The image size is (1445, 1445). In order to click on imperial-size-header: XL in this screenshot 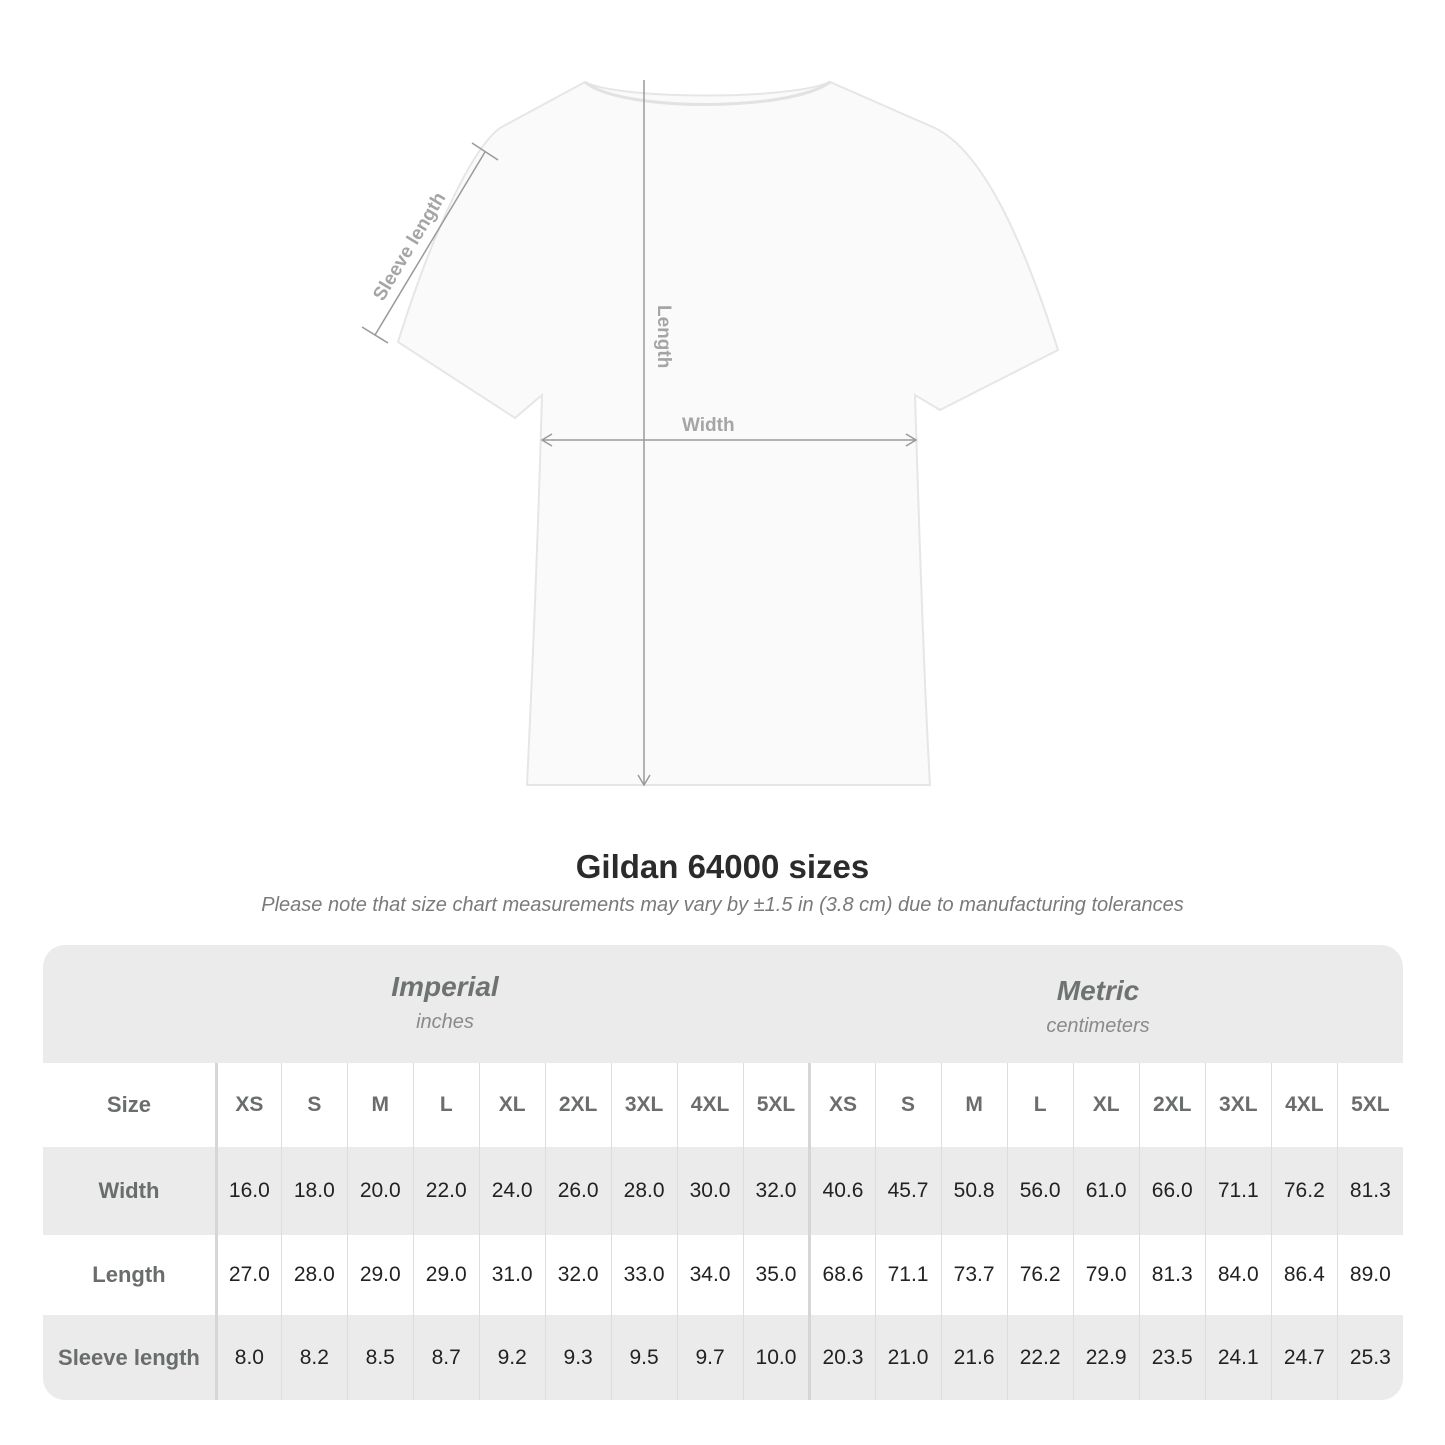, I will do `click(511, 1105)`.